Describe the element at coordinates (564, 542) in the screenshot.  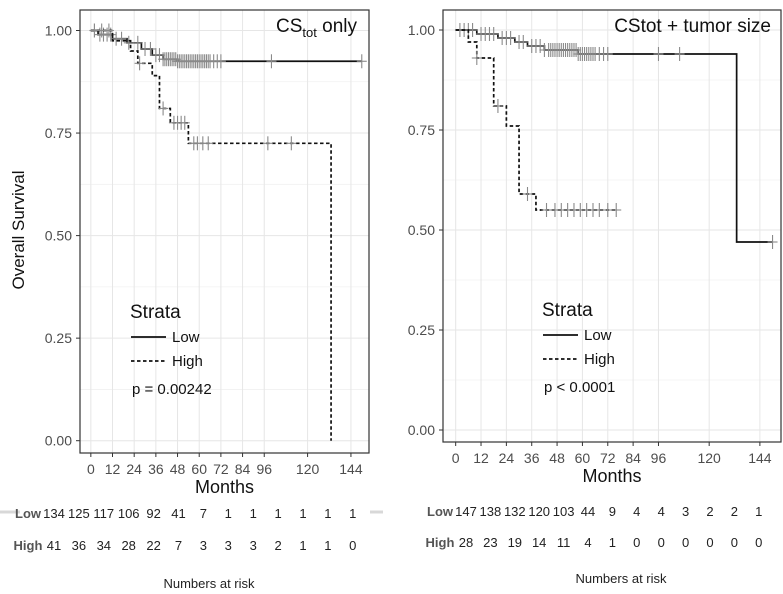
I see `risk-count-cell: 11` at that location.